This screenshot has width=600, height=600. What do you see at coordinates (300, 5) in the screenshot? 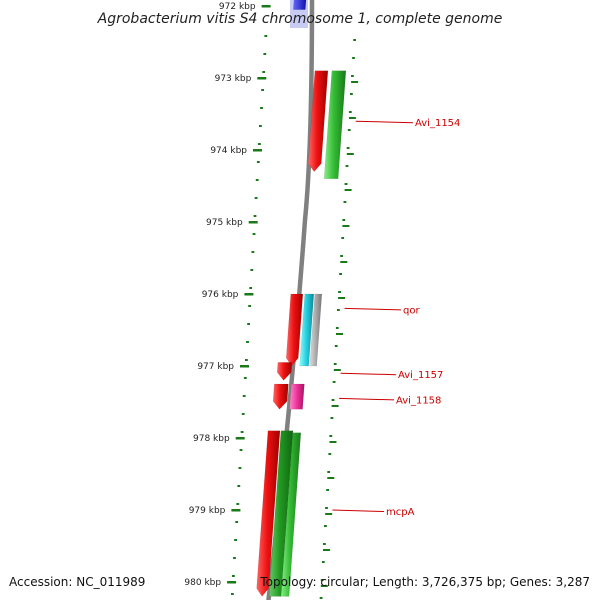
I see `position-marker` at bounding box center [300, 5].